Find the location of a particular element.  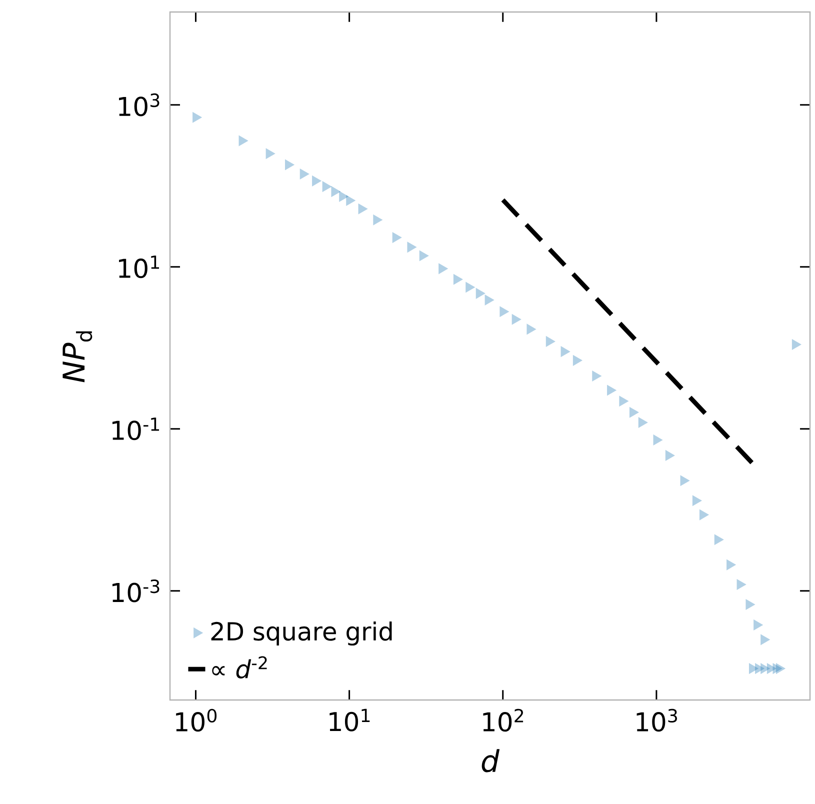

y-tick-label: 10$^{1}$ is located at coordinates (139, 267).